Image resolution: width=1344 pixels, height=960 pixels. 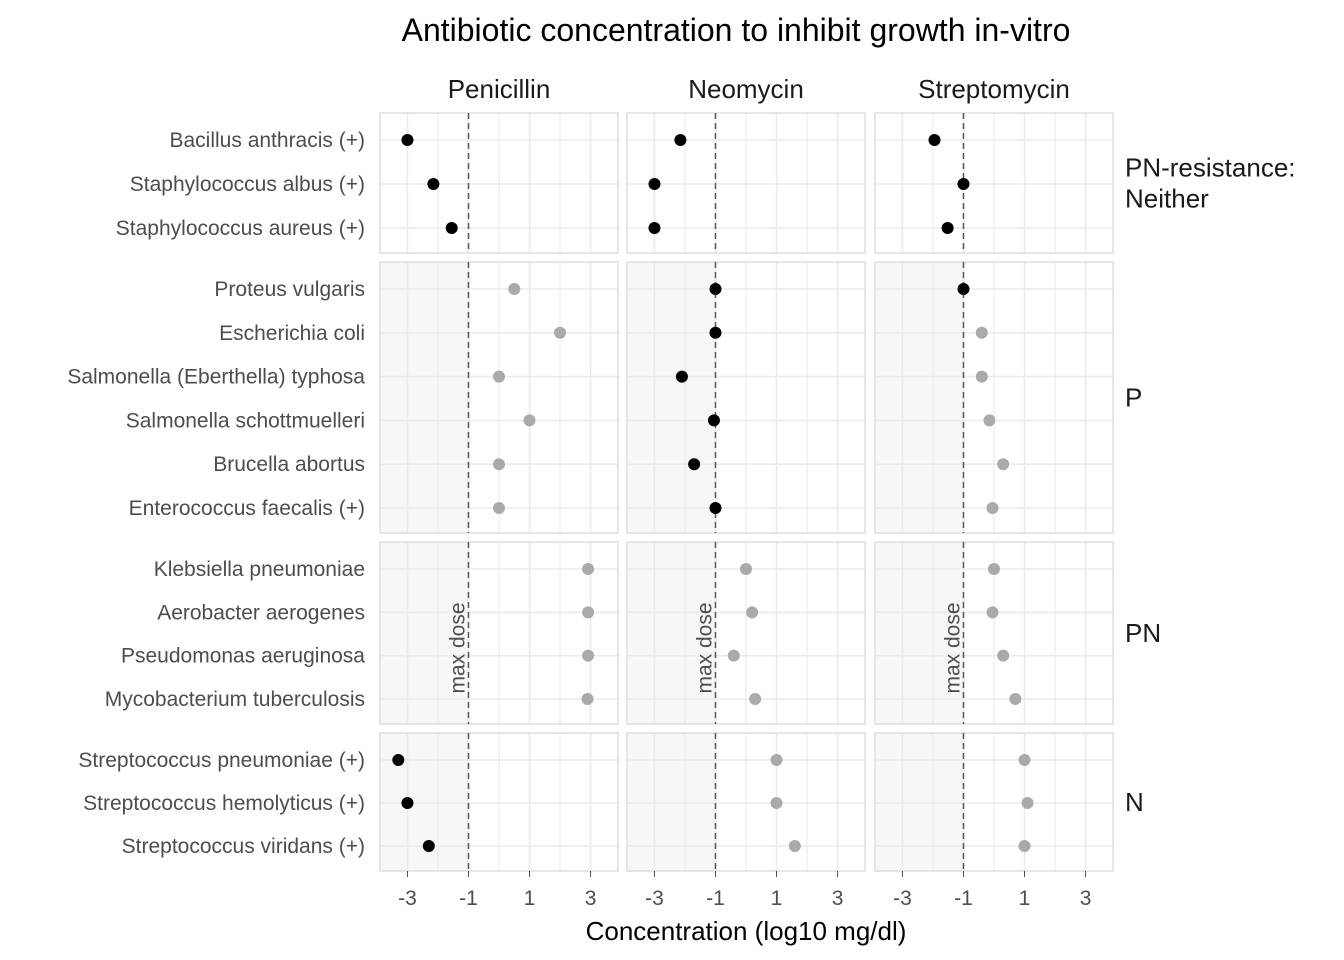 What do you see at coordinates (235, 699) in the screenshot?
I see `y-tick-label: Mycobacterium tuberculosis` at bounding box center [235, 699].